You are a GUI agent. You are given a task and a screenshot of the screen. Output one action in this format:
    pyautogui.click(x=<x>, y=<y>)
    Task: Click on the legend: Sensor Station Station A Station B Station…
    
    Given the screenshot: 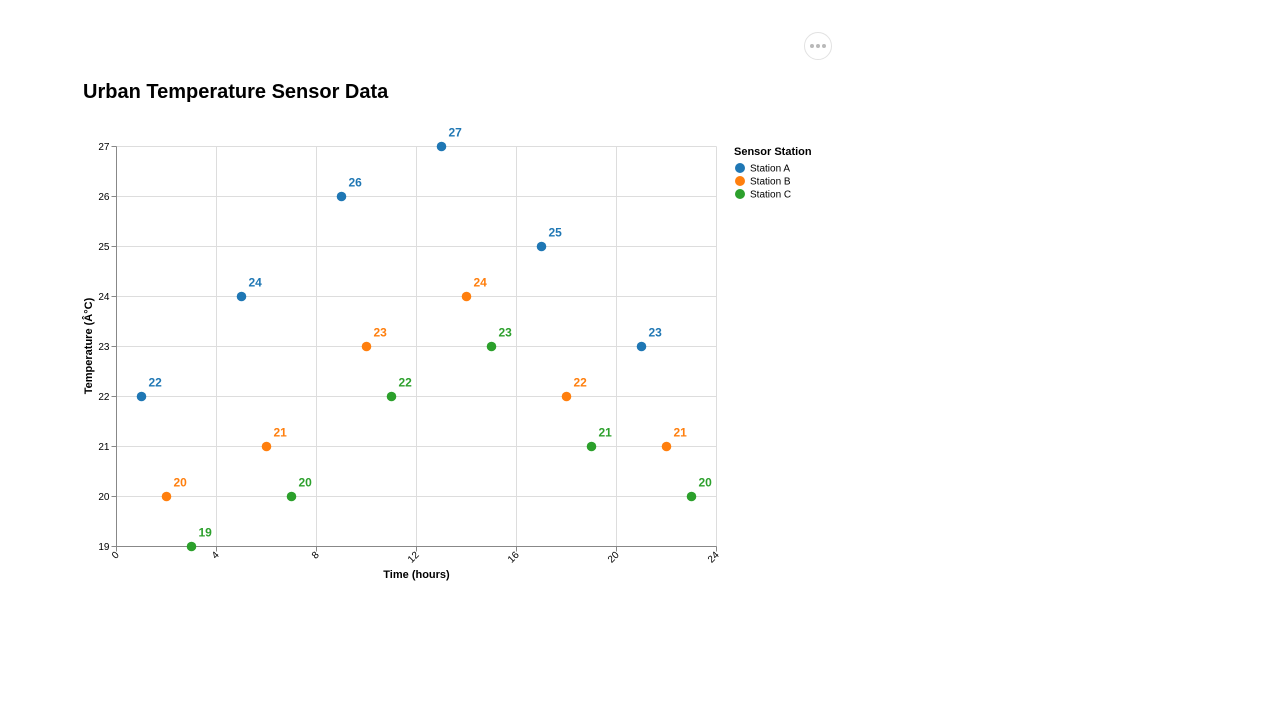 What is the action you would take?
    pyautogui.click(x=773, y=173)
    